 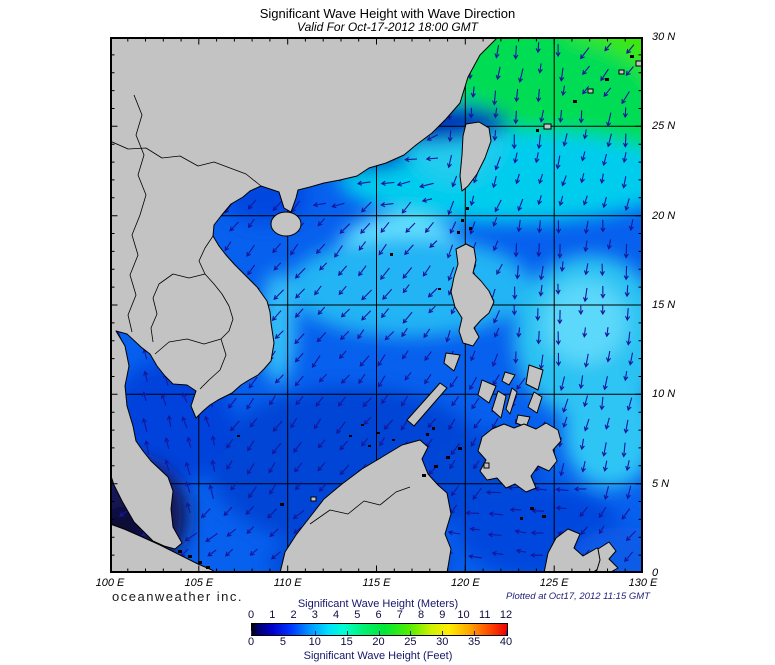 What do you see at coordinates (376, 583) in the screenshot?
I see `longitude-label: 115 E` at bounding box center [376, 583].